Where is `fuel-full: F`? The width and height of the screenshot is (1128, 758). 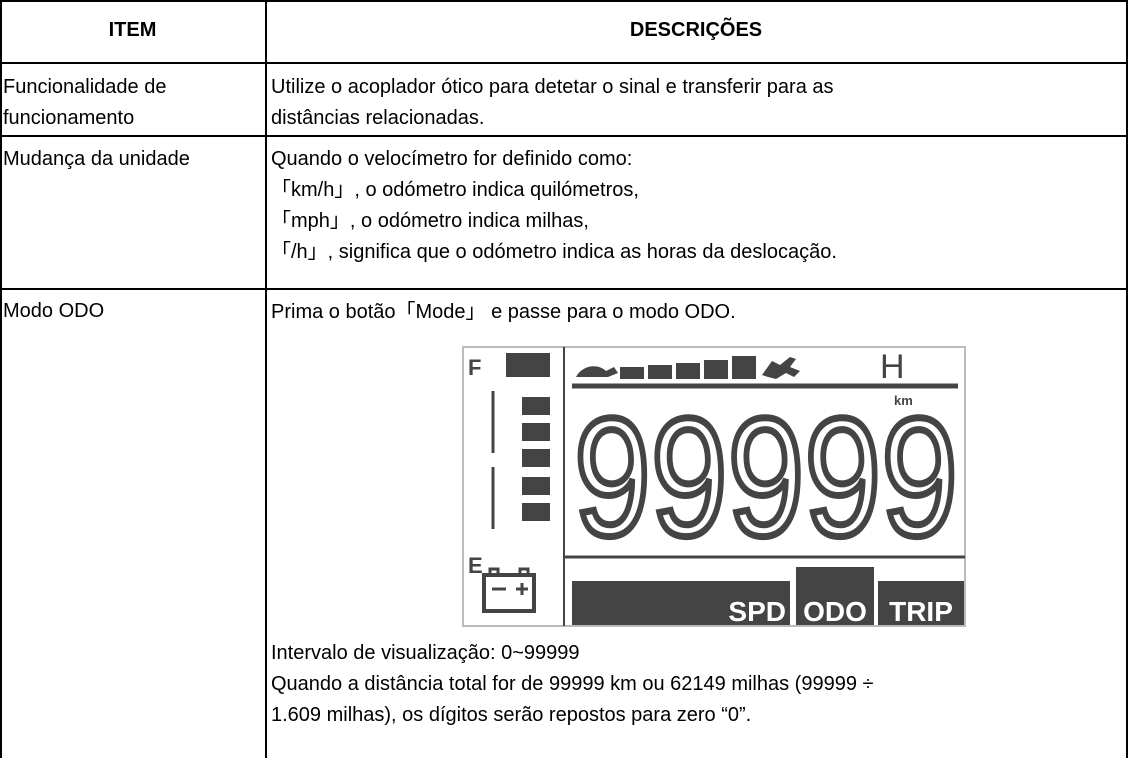 fuel-full: F is located at coordinates (474, 367).